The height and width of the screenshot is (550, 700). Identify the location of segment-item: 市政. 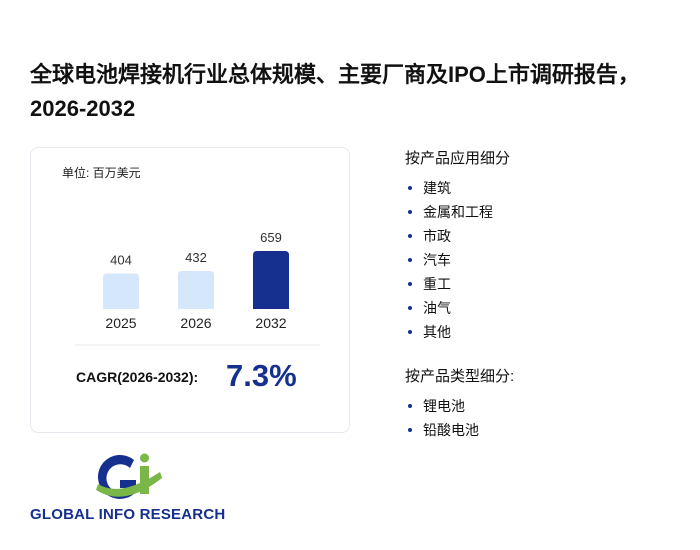
(457, 236).